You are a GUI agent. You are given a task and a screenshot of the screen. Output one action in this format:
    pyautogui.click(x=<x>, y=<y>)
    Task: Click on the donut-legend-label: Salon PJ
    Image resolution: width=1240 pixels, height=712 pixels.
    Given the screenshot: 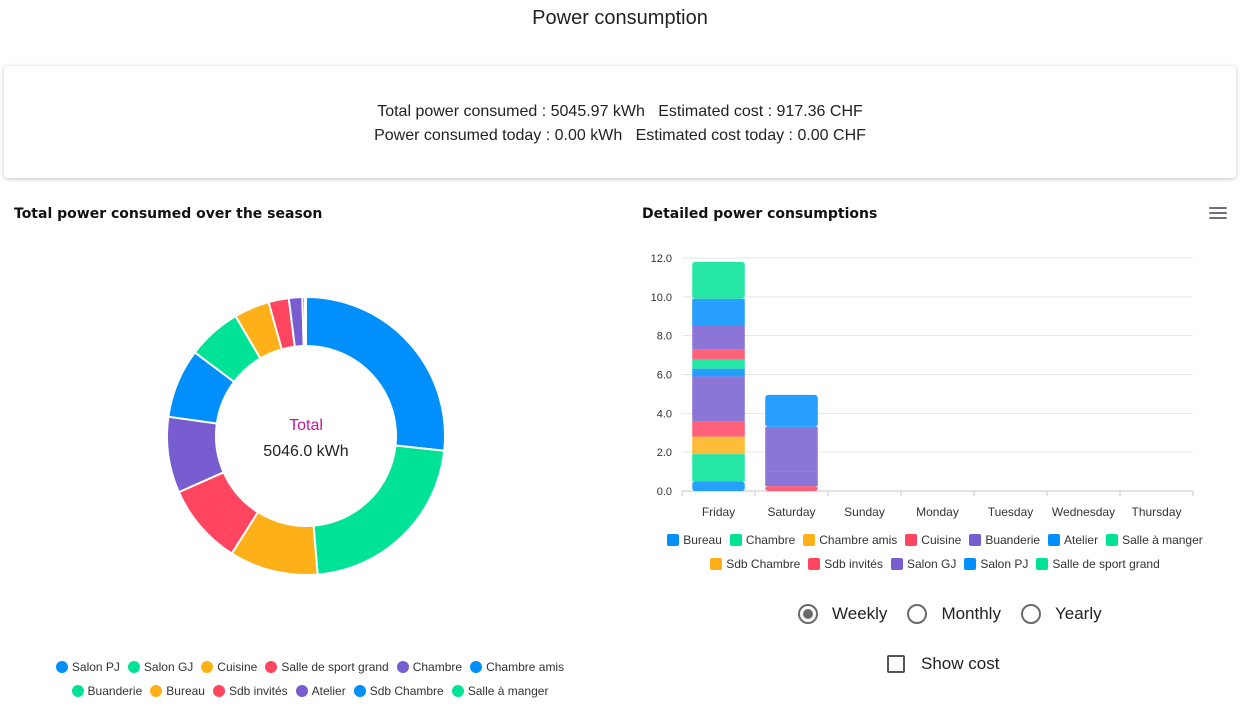 What is the action you would take?
    pyautogui.click(x=95, y=667)
    